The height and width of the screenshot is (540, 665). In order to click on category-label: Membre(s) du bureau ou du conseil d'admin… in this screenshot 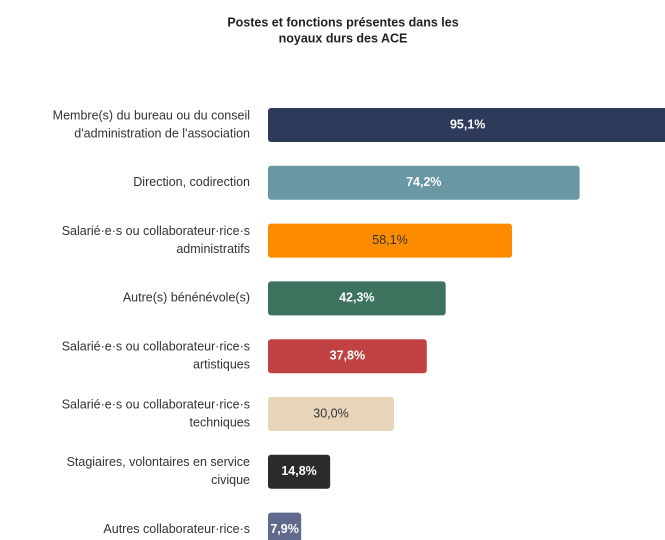, I will do `click(151, 124)`.